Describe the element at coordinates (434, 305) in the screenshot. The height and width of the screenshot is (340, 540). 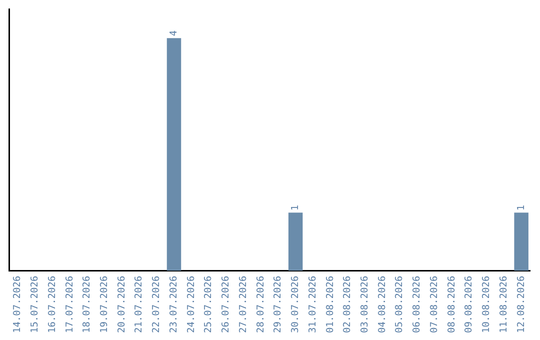
I see `x-tick-label: 07.08.2026` at that location.